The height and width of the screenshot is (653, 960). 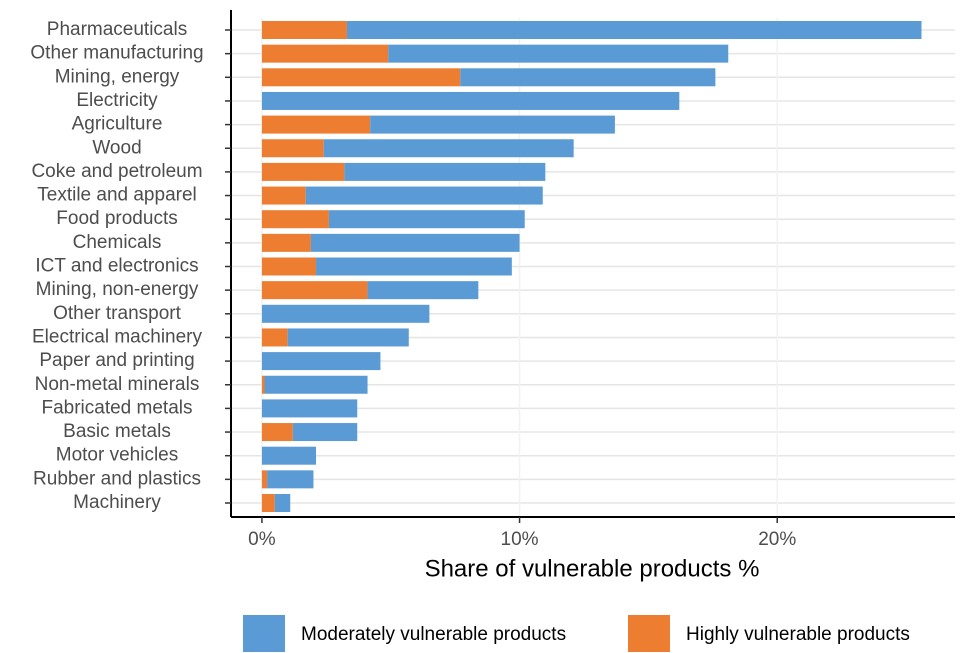 What do you see at coordinates (117, 242) in the screenshot?
I see `y-tick-label: Chemicals` at bounding box center [117, 242].